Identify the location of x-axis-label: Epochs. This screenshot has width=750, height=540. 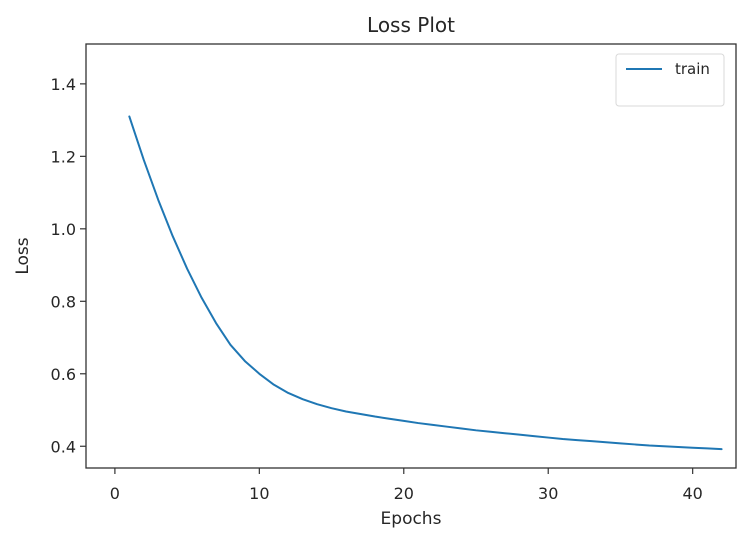
(411, 519).